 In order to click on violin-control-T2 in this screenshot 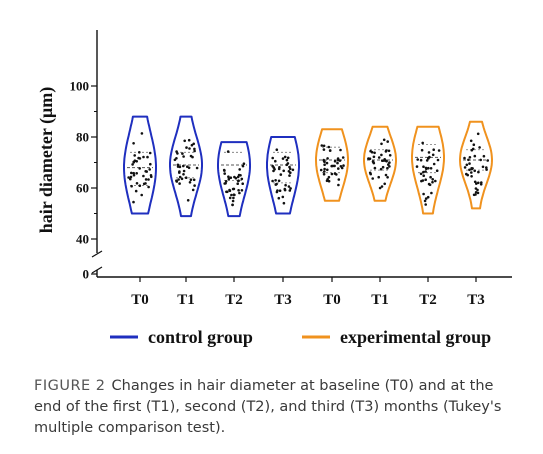, I will do `click(234, 179)`.